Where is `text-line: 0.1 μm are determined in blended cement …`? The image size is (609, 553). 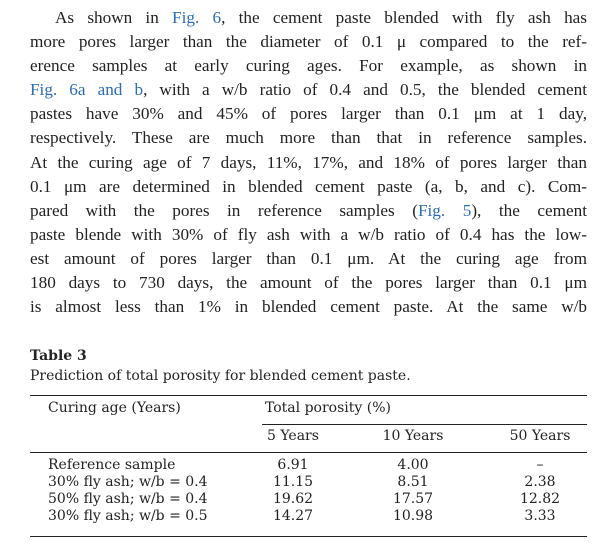
text-line: 0.1 μm are determined in blended cement … is located at coordinates (308, 187).